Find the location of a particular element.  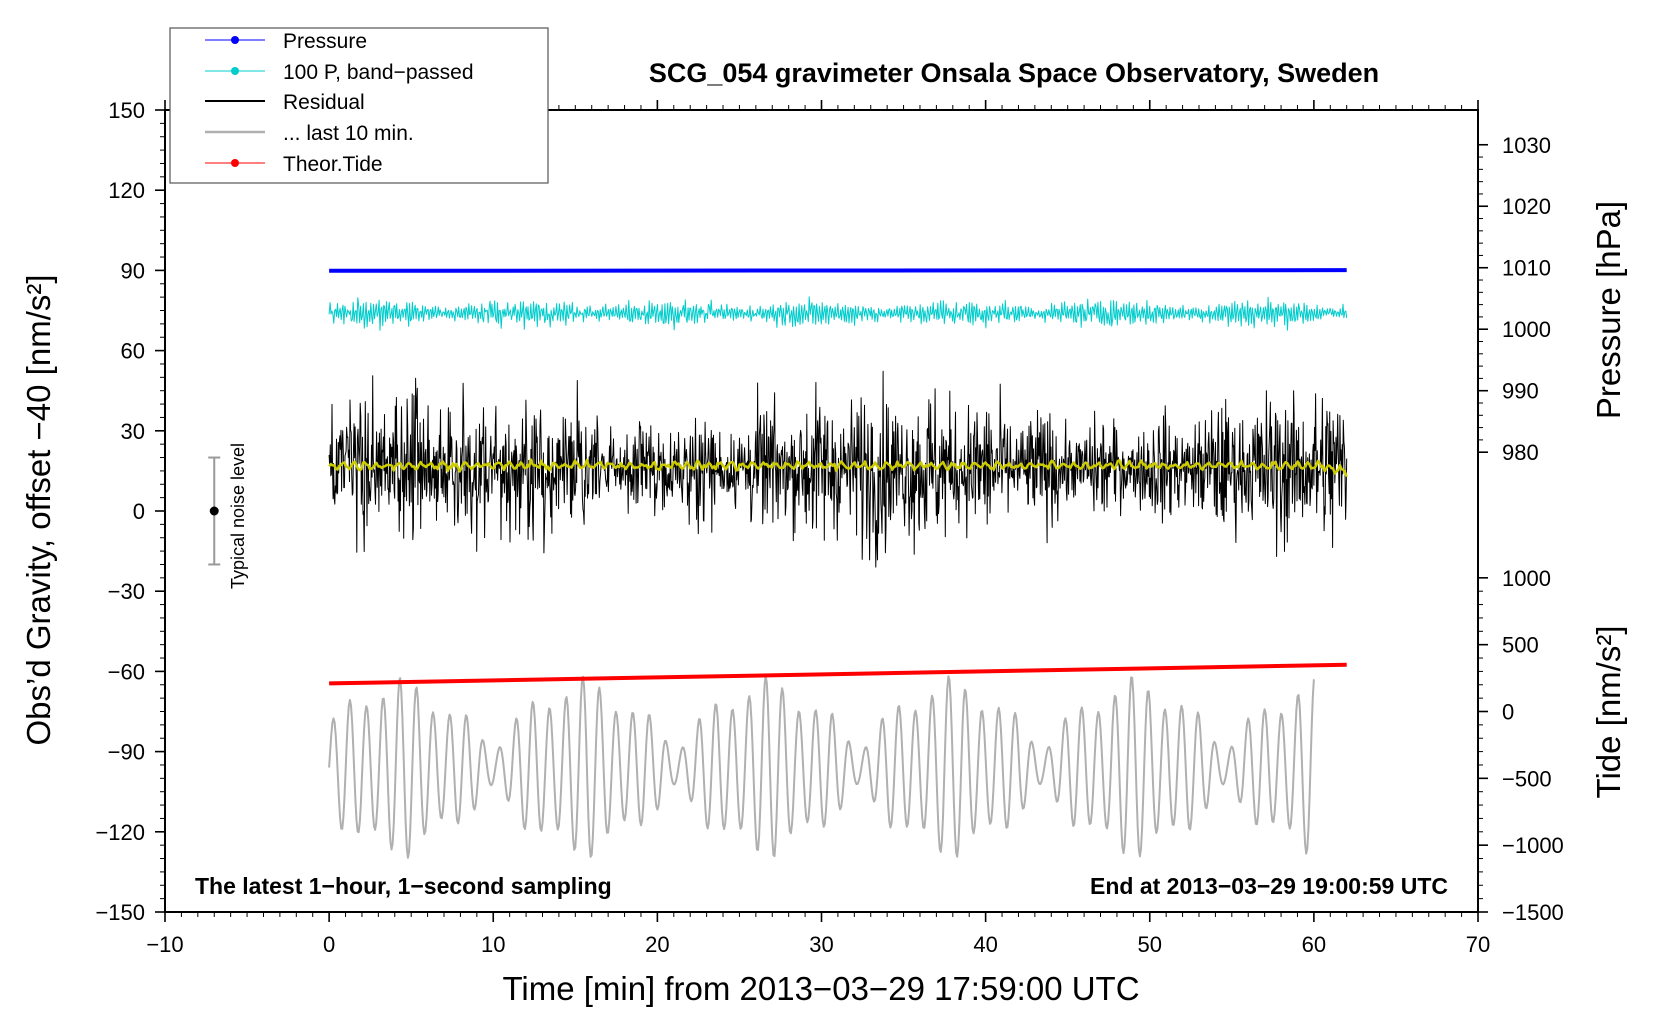

y-tick-label: 0 is located at coordinates (139, 511).